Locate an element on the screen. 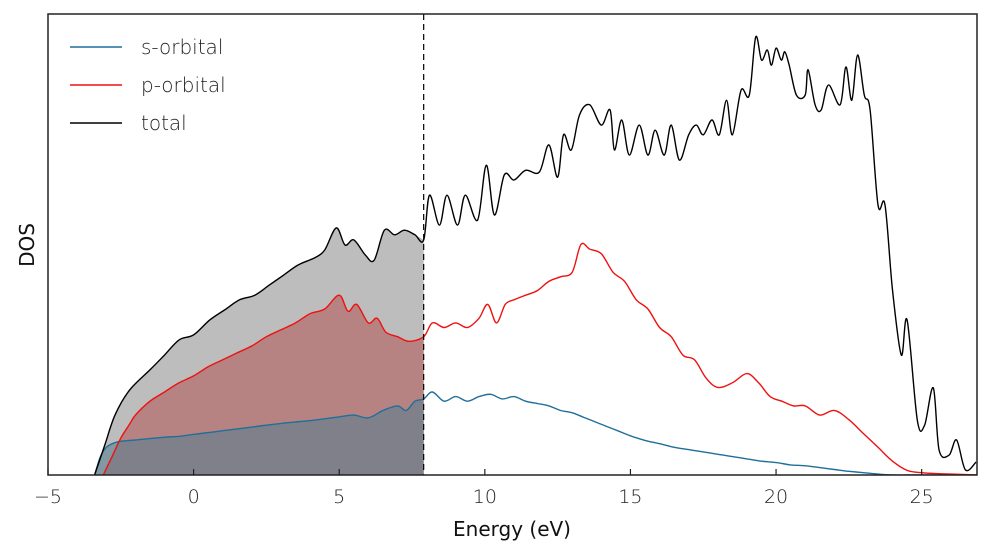 This screenshot has height=557, width=993. y-axis-label: DOS is located at coordinates (27, 245).